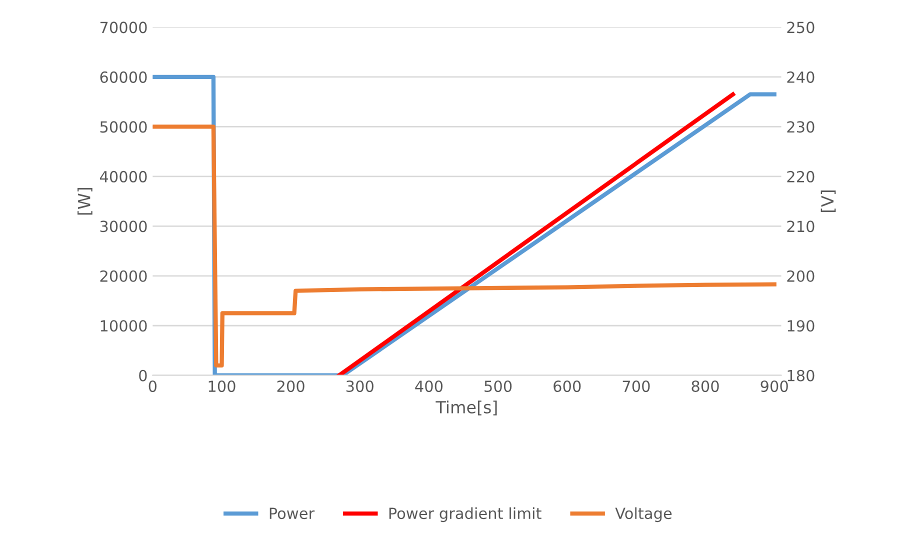  Describe the element at coordinates (429, 386) in the screenshot. I see `x-tick-label: 400` at that location.